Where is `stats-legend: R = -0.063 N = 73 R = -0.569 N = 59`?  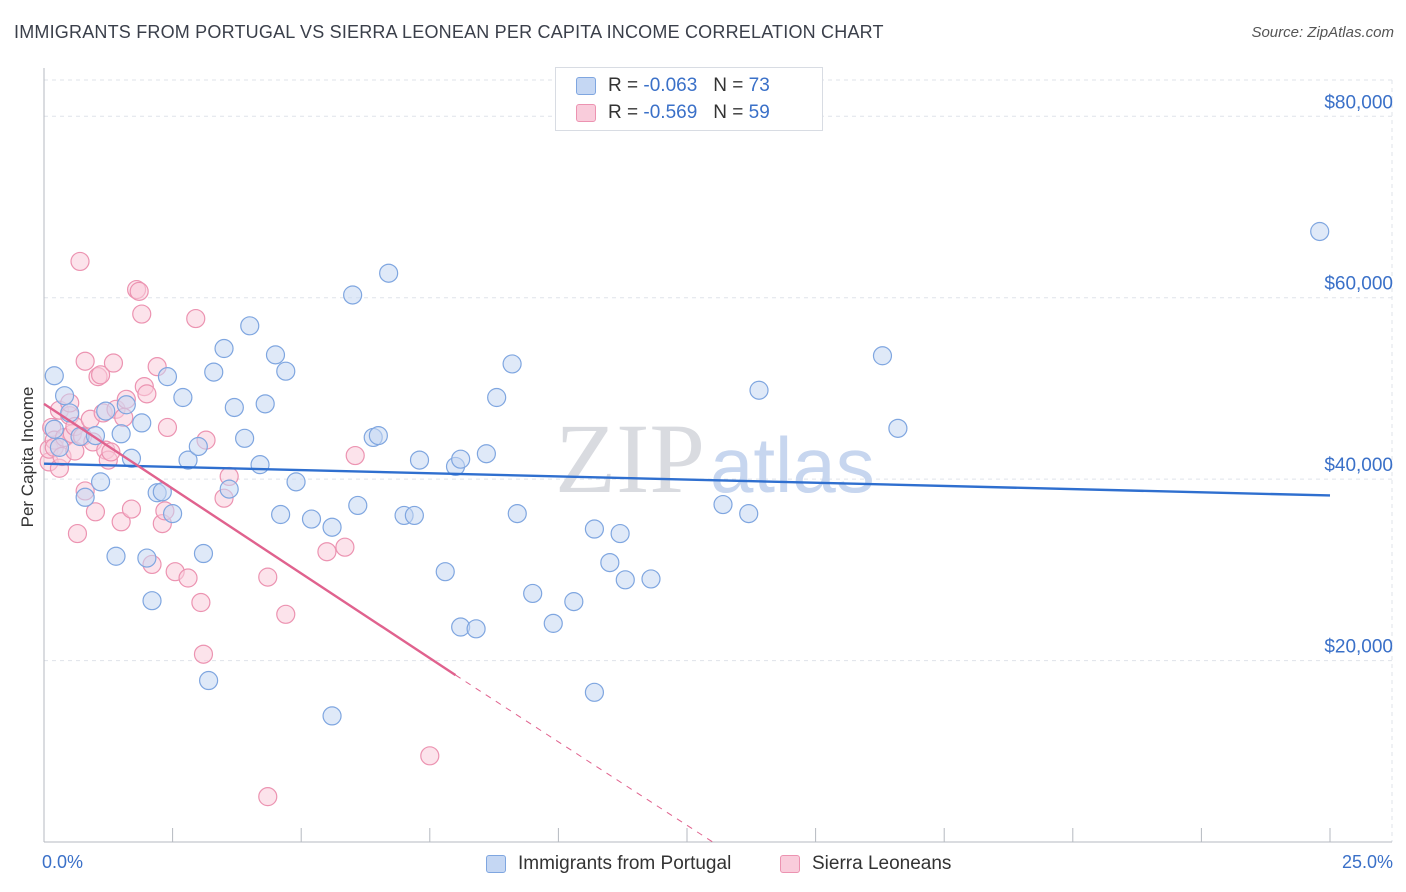 stats-legend: R = -0.063 N = 73 R = -0.569 N = 59 is located at coordinates (689, 99).